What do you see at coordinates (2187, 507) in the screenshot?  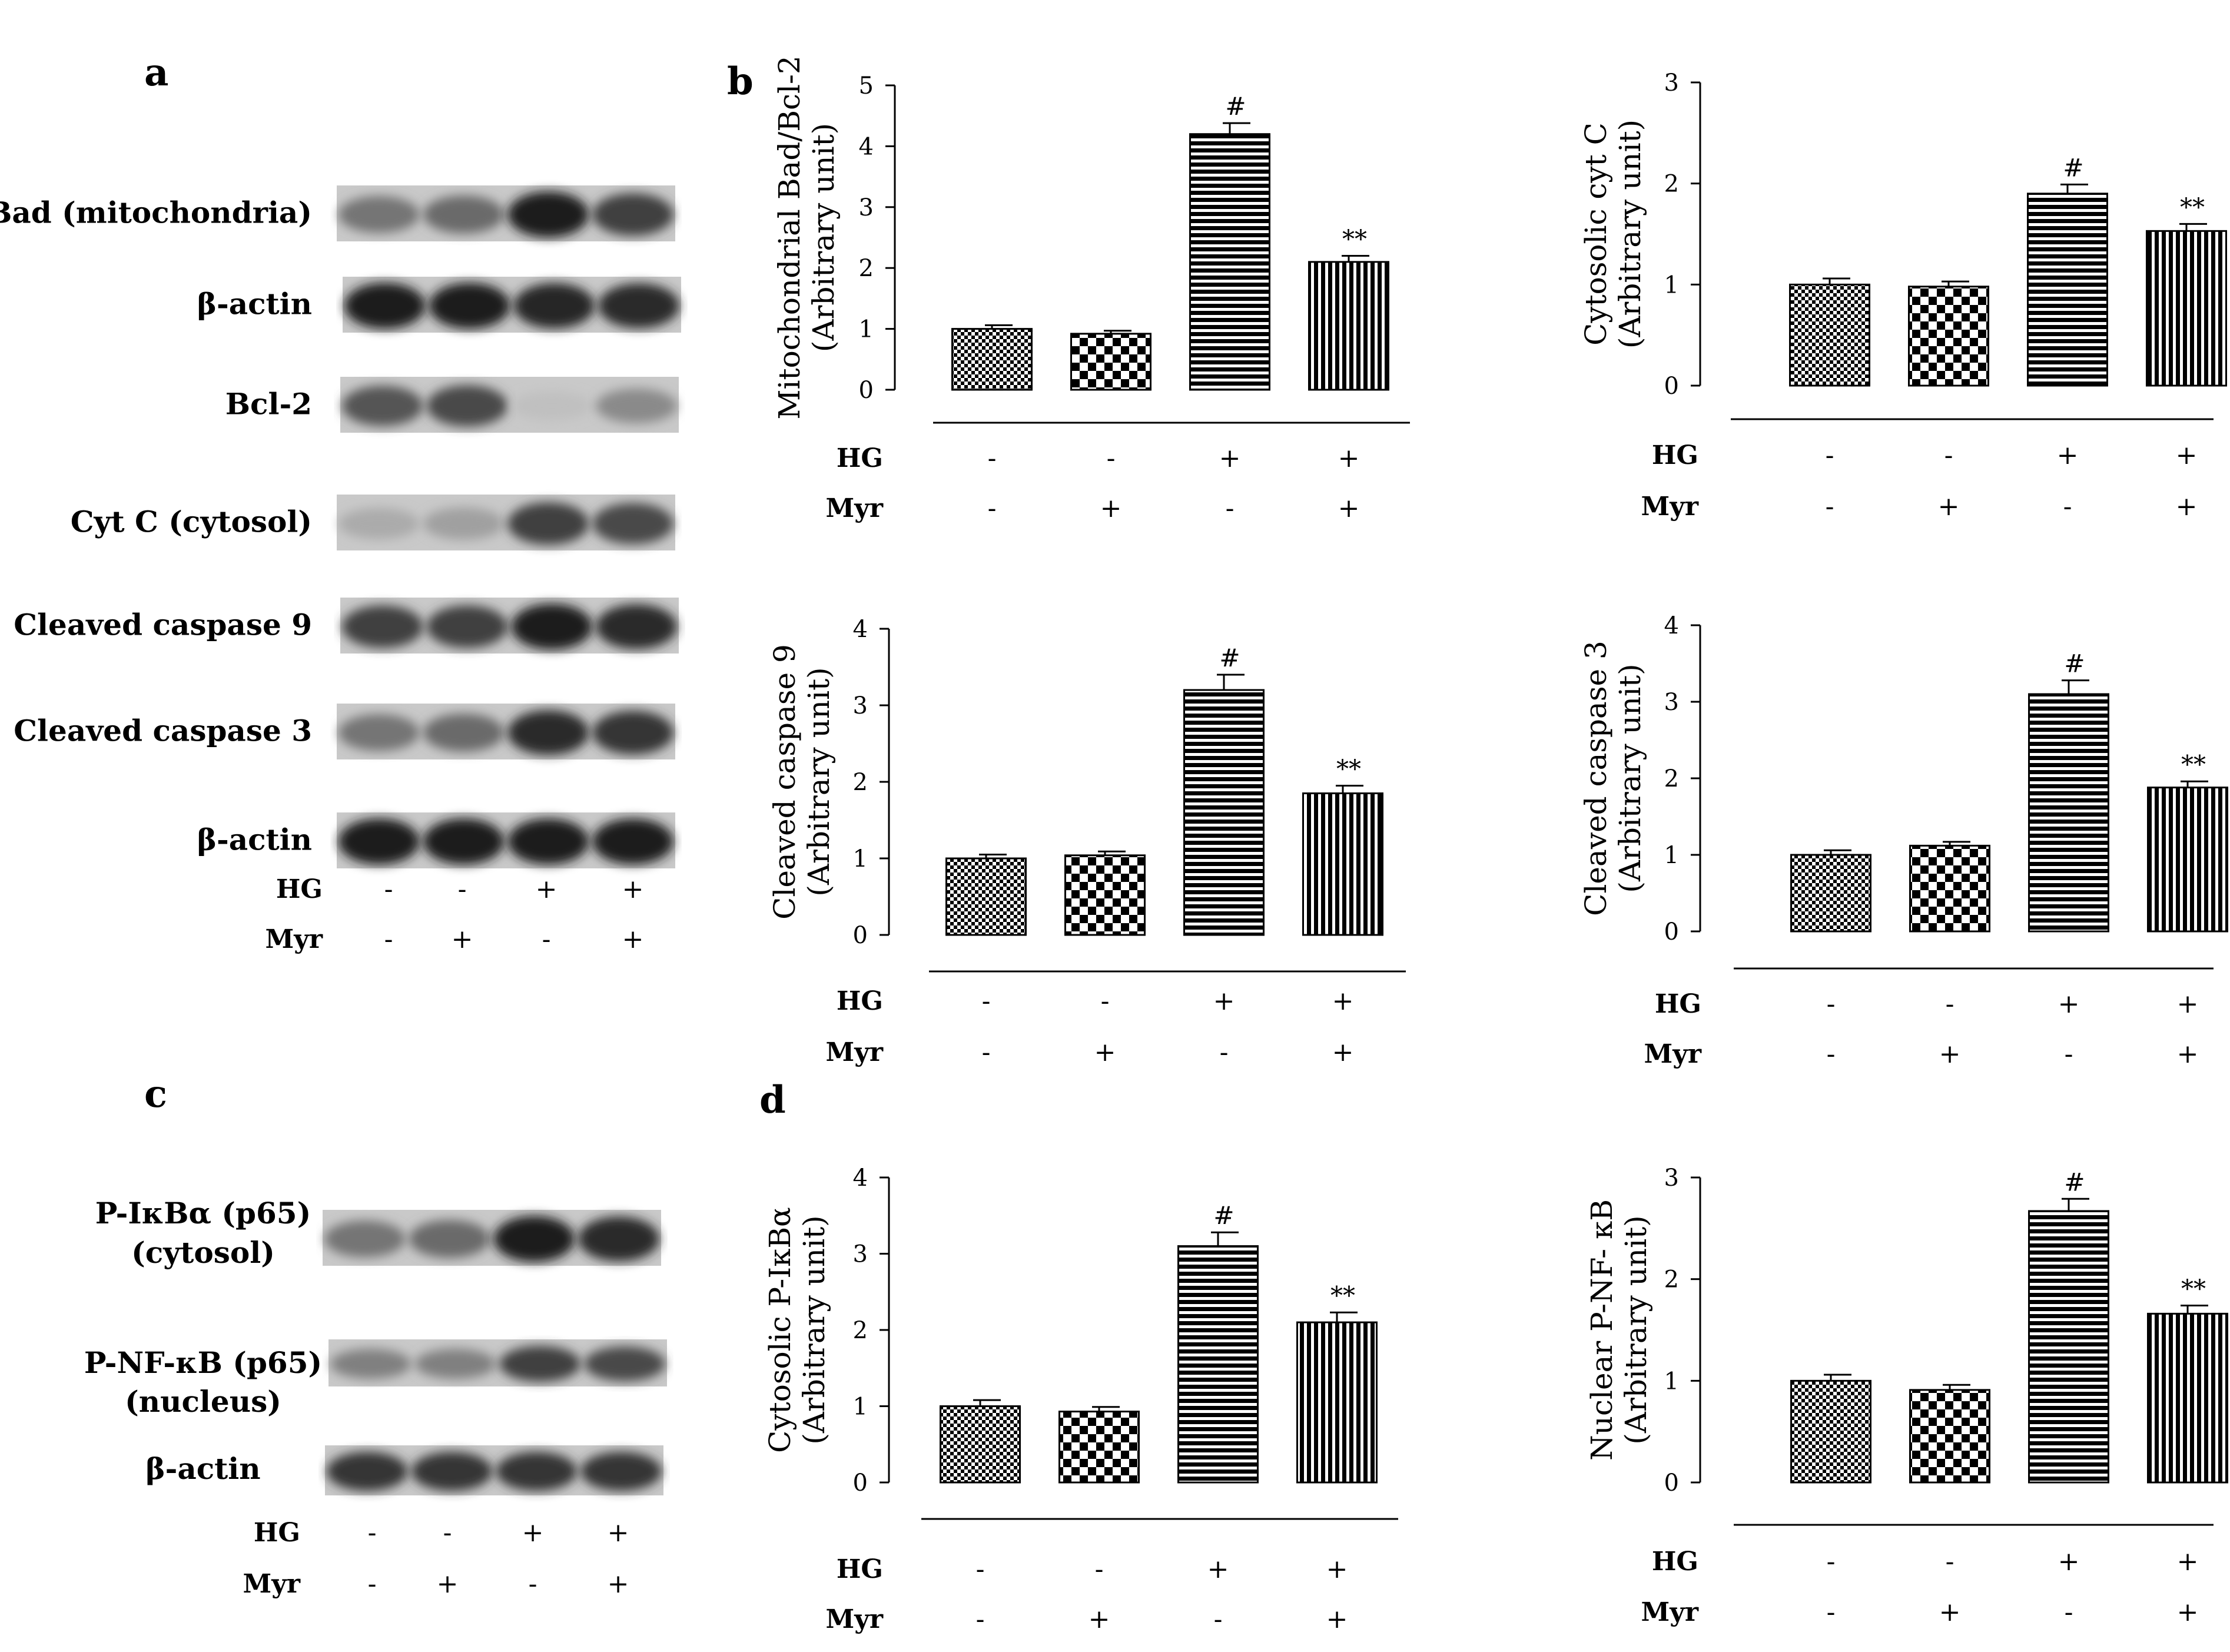 I see `chart-2-myr-sign-4: +` at bounding box center [2187, 507].